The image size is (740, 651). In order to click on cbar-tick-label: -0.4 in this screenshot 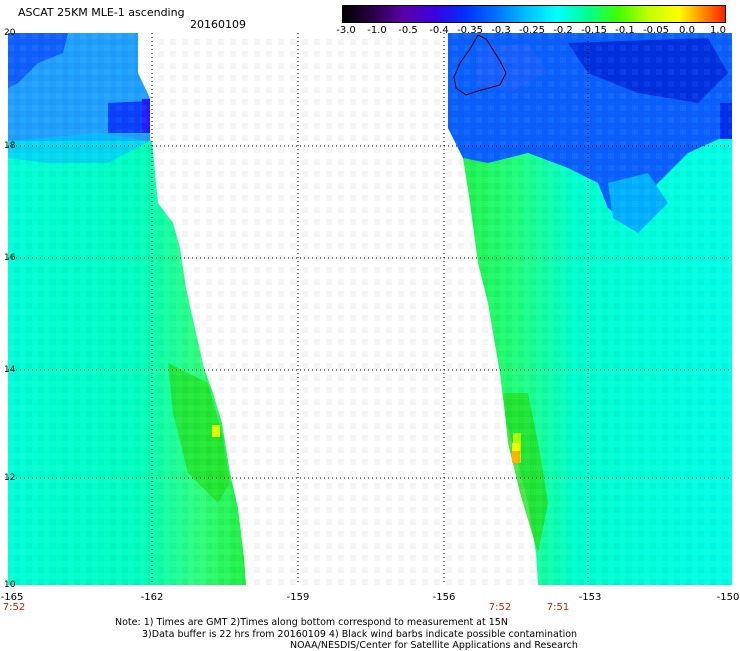, I will do `click(439, 30)`.